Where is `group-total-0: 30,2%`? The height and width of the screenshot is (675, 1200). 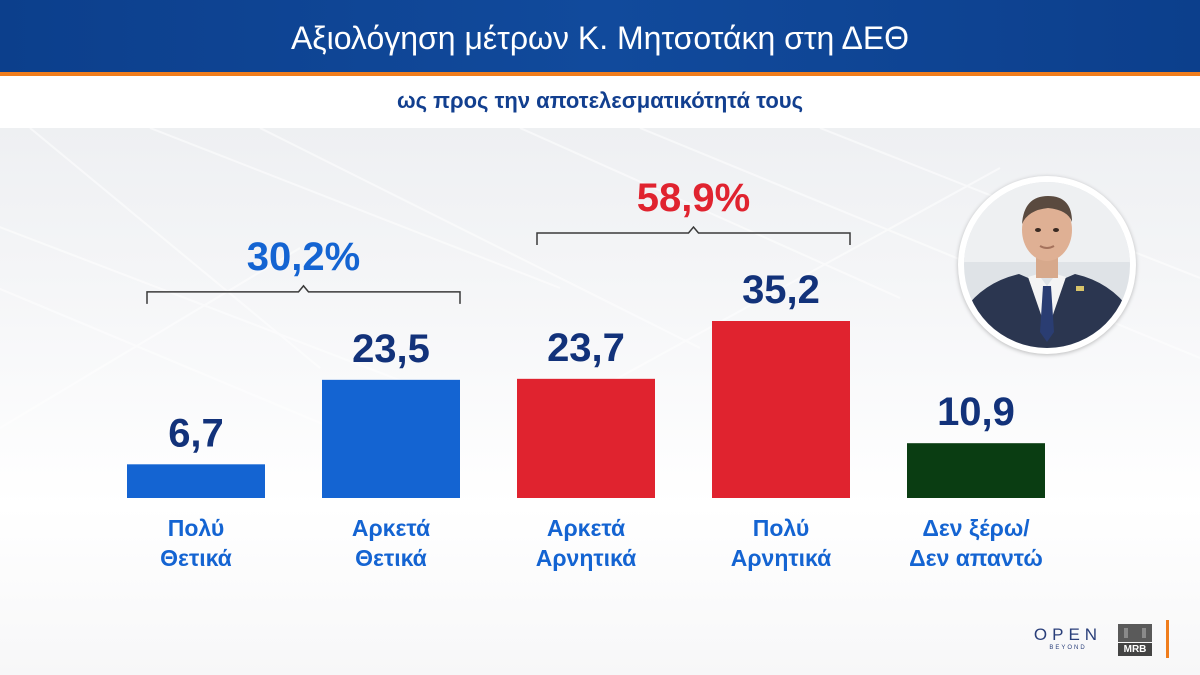 group-total-0: 30,2% is located at coordinates (303, 257).